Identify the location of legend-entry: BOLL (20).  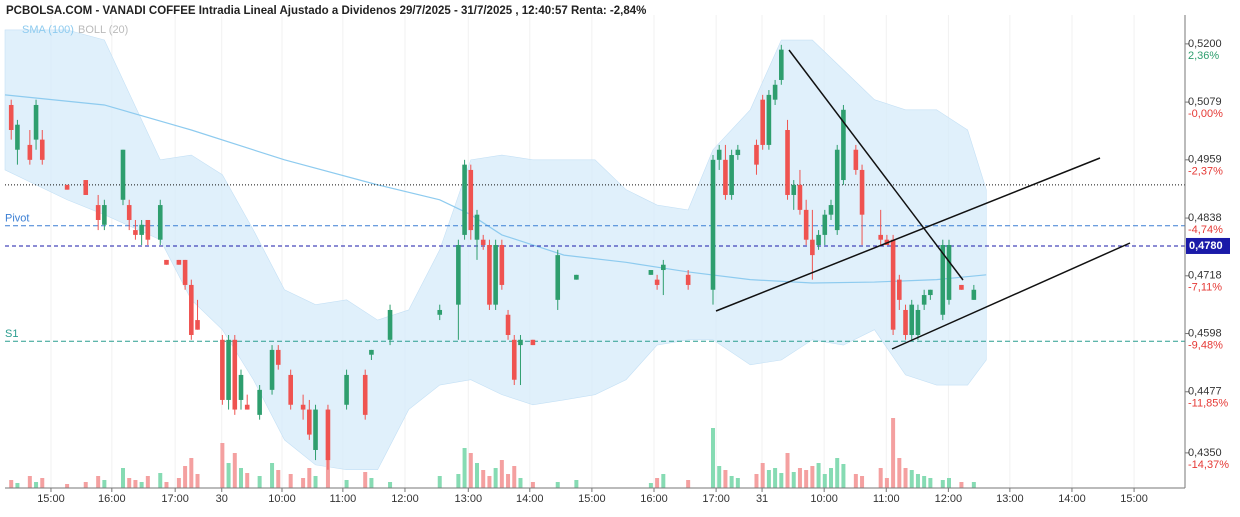
(103, 30).